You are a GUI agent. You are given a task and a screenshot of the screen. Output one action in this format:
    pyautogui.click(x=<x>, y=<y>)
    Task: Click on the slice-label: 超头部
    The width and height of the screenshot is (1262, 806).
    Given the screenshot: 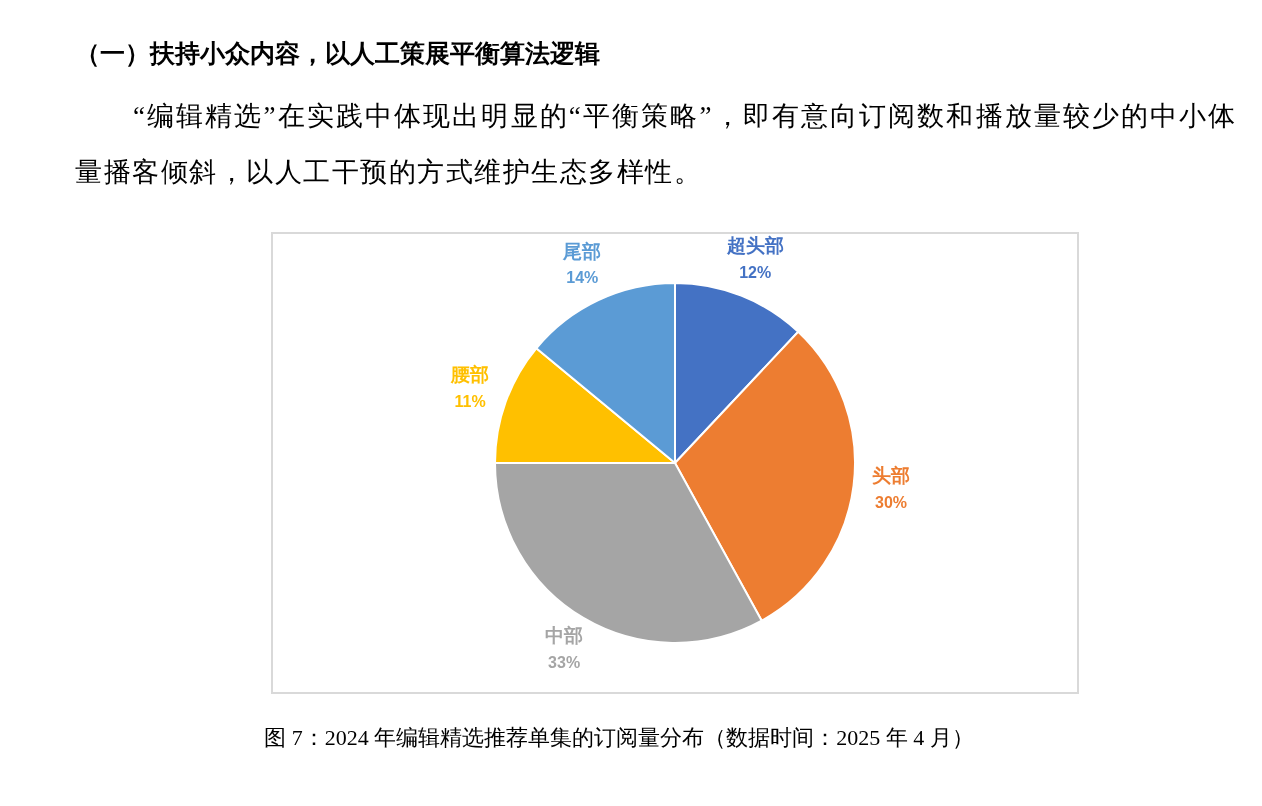 What is the action you would take?
    pyautogui.click(x=754, y=245)
    